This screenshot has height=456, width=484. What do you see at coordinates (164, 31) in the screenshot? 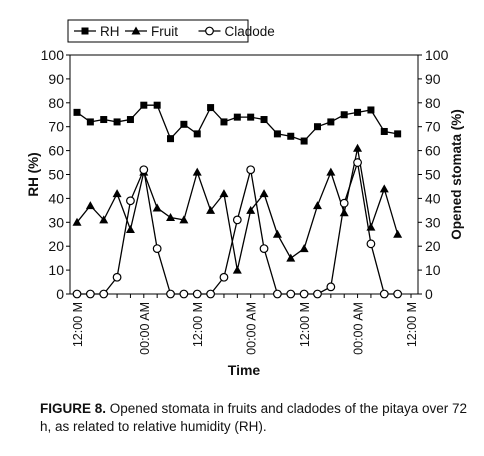
I see `legend-label-fruit: Fruit` at bounding box center [164, 31].